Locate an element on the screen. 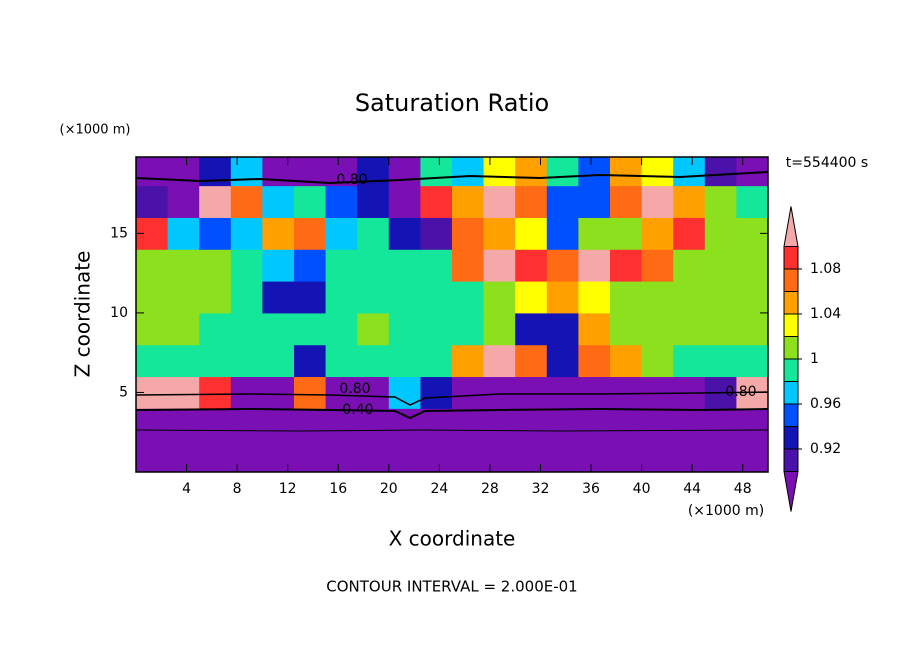 The image size is (904, 654). x-tick-label: 4 is located at coordinates (186, 489).